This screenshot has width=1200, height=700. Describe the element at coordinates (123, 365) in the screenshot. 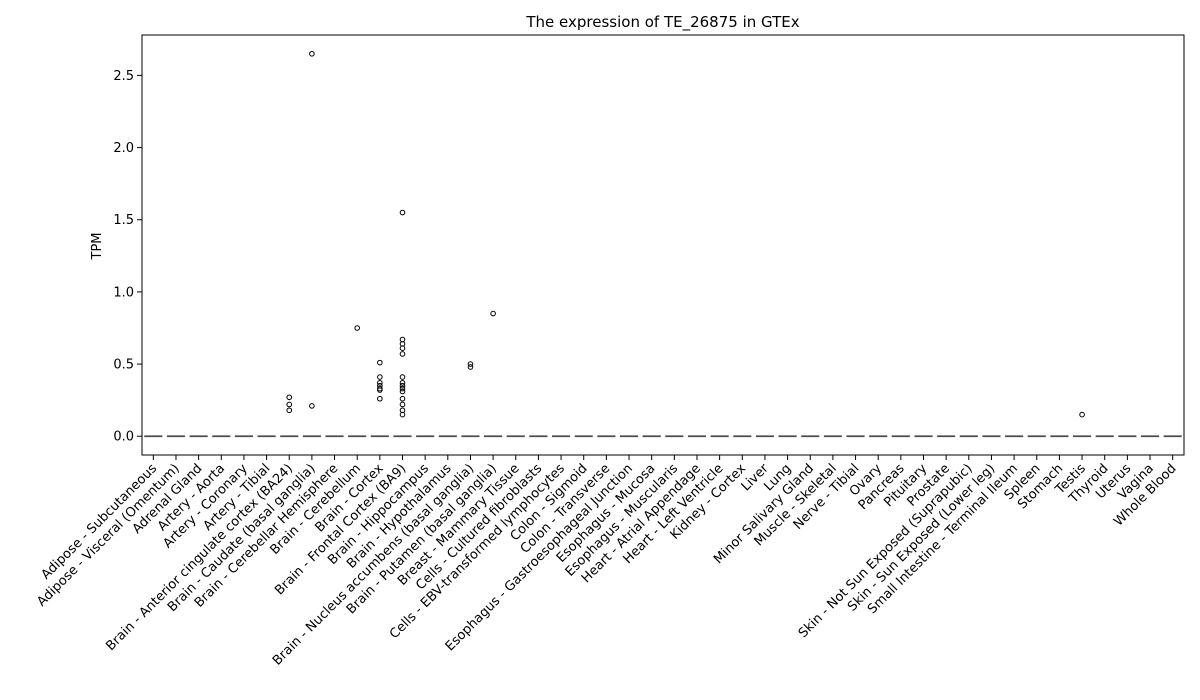

I see `y-tick-label: 0.5` at that location.